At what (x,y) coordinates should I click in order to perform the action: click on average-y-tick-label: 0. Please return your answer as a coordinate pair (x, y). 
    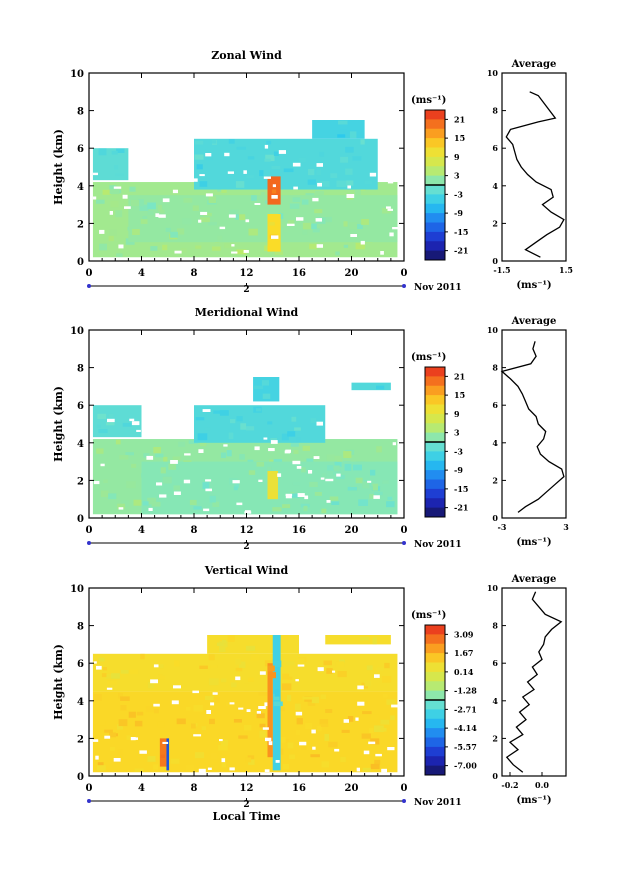
    Looking at the image, I should click on (495, 518).